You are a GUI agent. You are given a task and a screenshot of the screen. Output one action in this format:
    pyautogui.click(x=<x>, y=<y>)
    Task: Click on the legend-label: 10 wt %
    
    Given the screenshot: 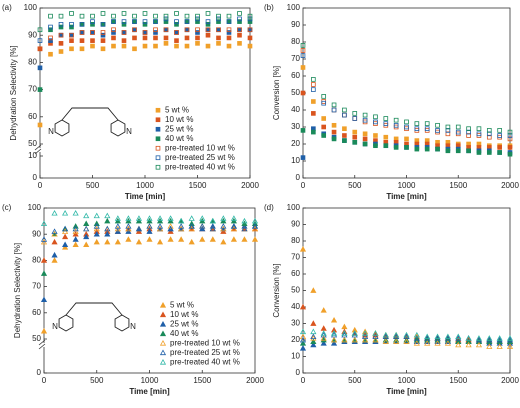 What is the action you would take?
    pyautogui.click(x=184, y=314)
    